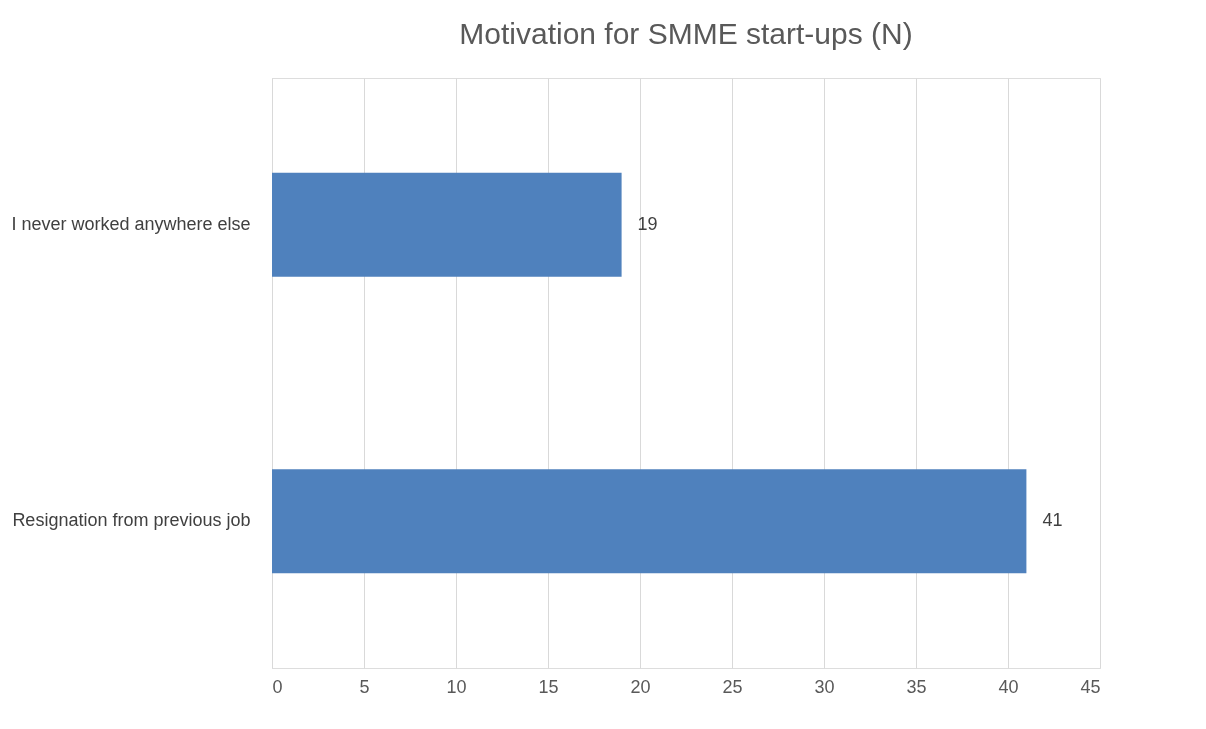 Image resolution: width=1206 pixels, height=729 pixels. I want to click on x-tick-label: 0, so click(277, 686).